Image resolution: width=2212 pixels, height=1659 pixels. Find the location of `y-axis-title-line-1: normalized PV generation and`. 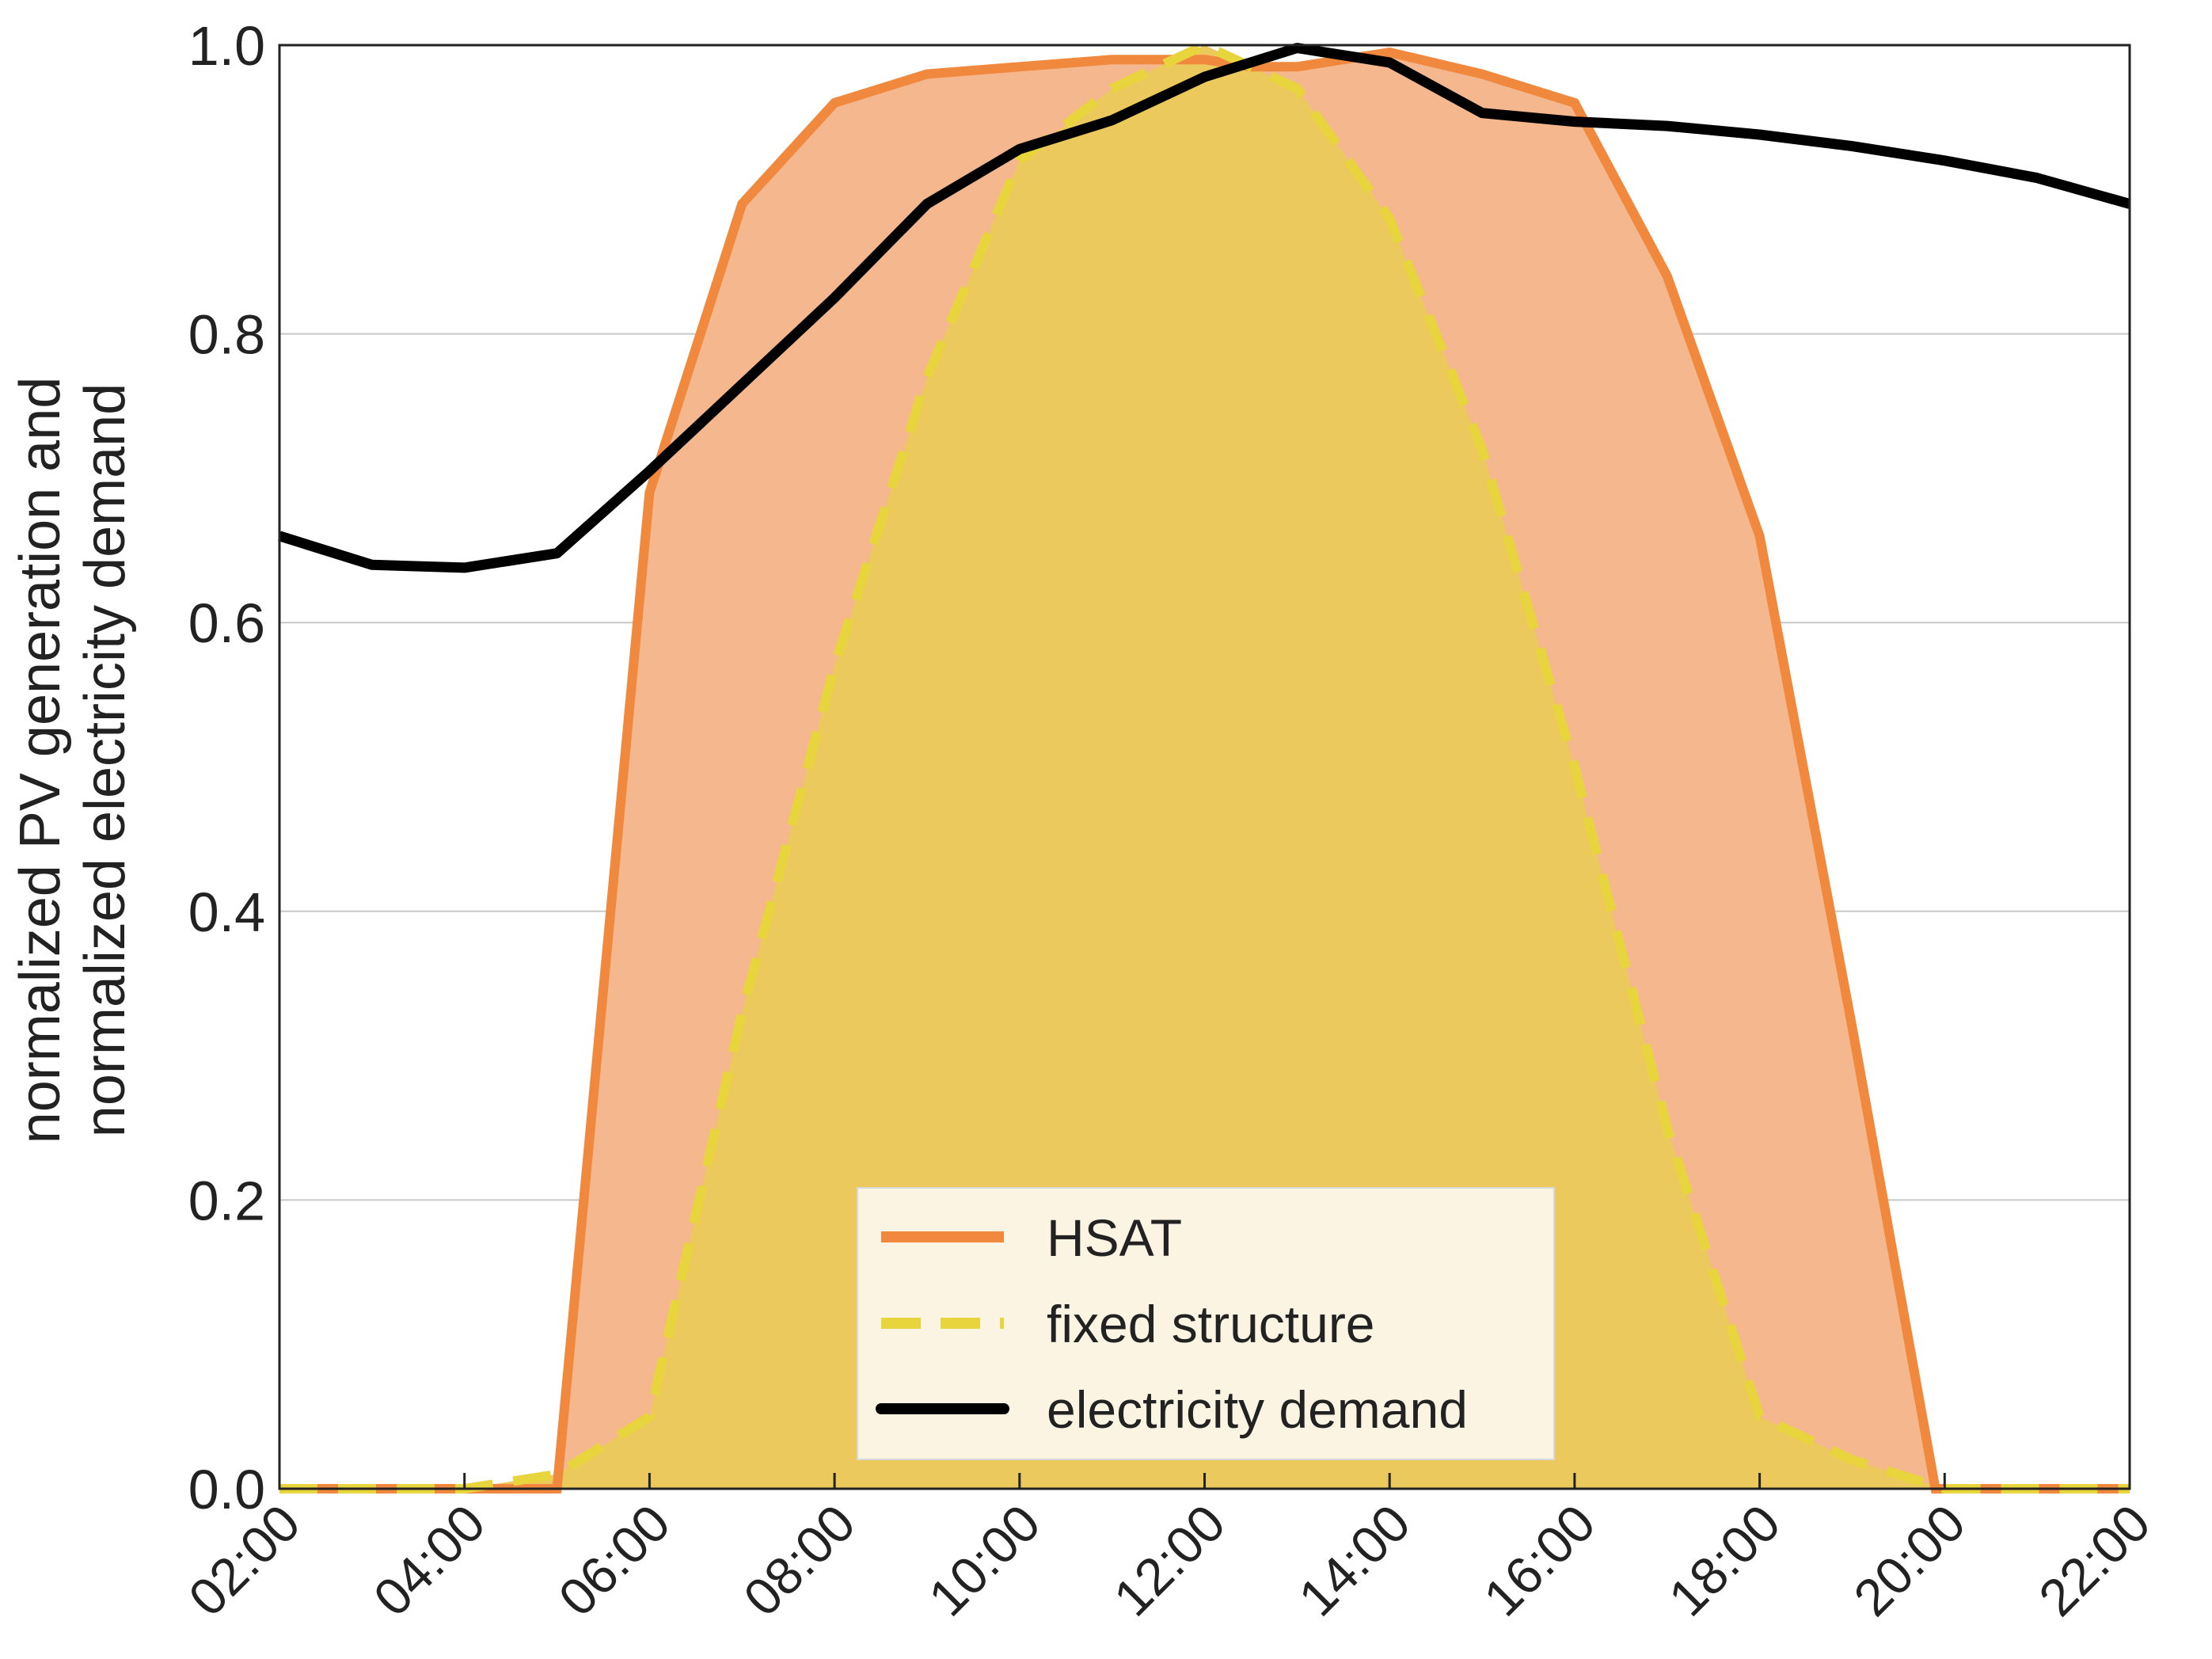

y-axis-title-line-1: normalized PV generation and is located at coordinates (40, 760).